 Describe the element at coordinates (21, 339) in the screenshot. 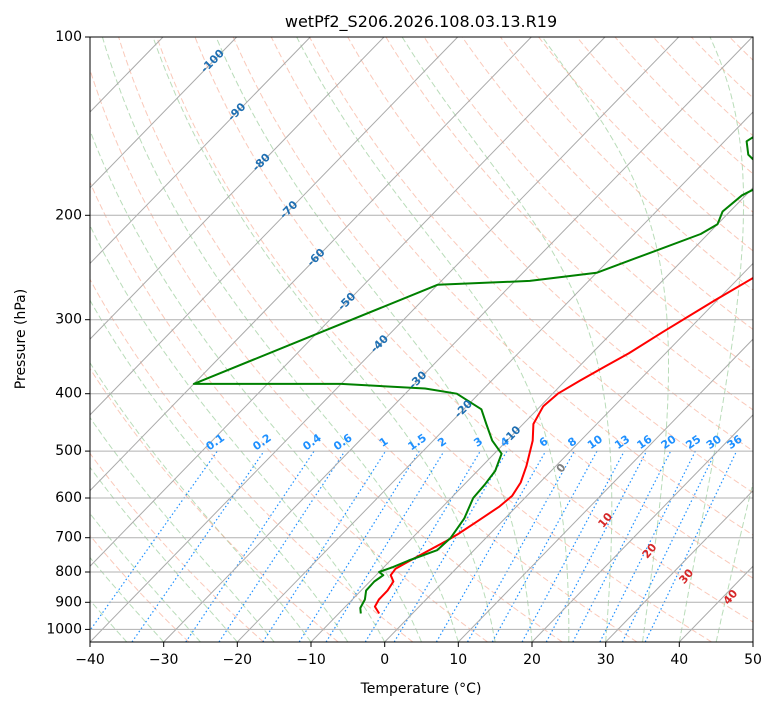

I see `y-axis-label: Pressure (hPa)` at that location.